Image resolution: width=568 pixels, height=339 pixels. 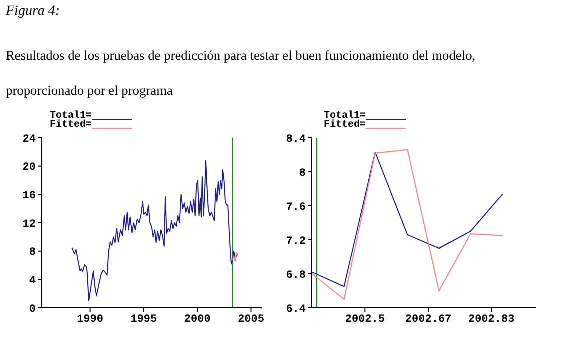 I want to click on y-tick-label: 6.8, so click(x=296, y=276).